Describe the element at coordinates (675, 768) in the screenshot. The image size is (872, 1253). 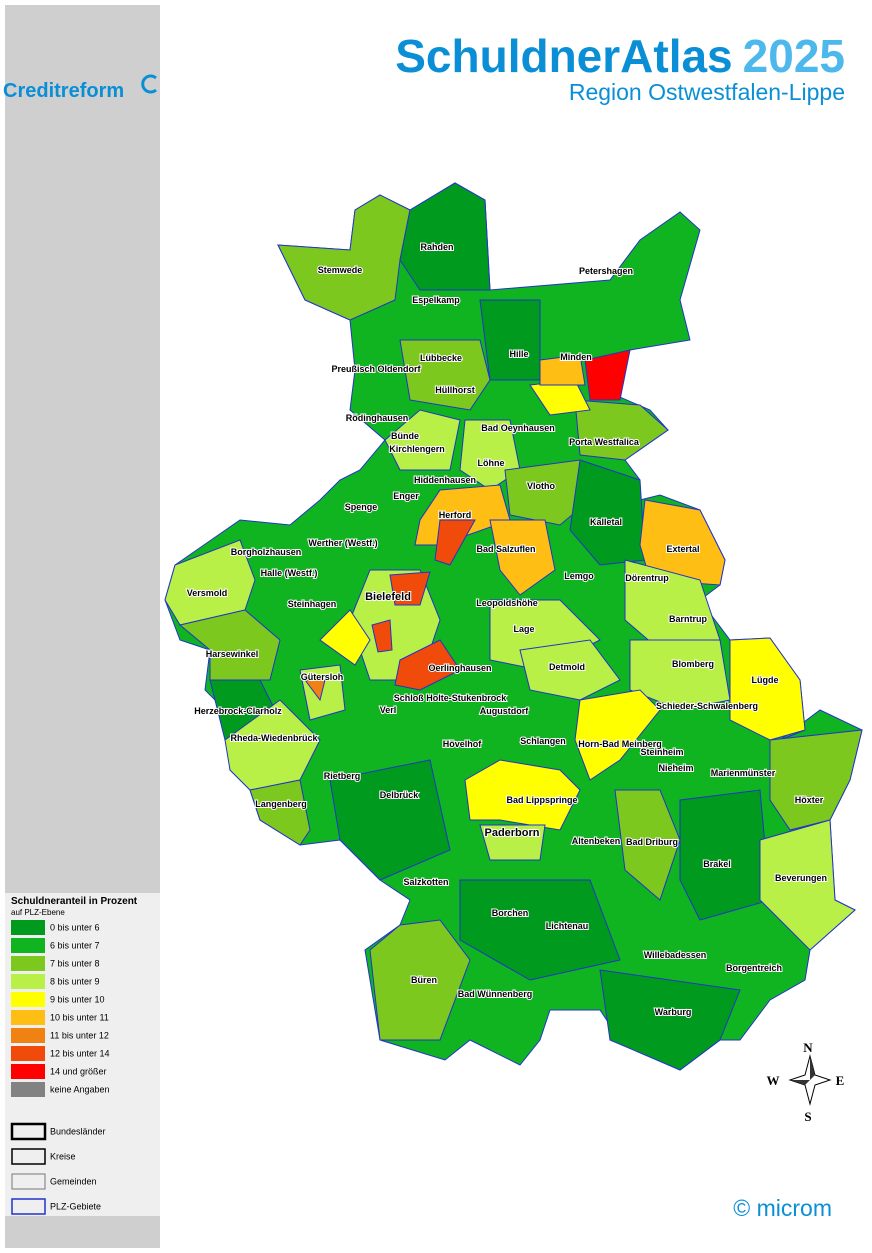
I see `place-label: Nieheim` at that location.